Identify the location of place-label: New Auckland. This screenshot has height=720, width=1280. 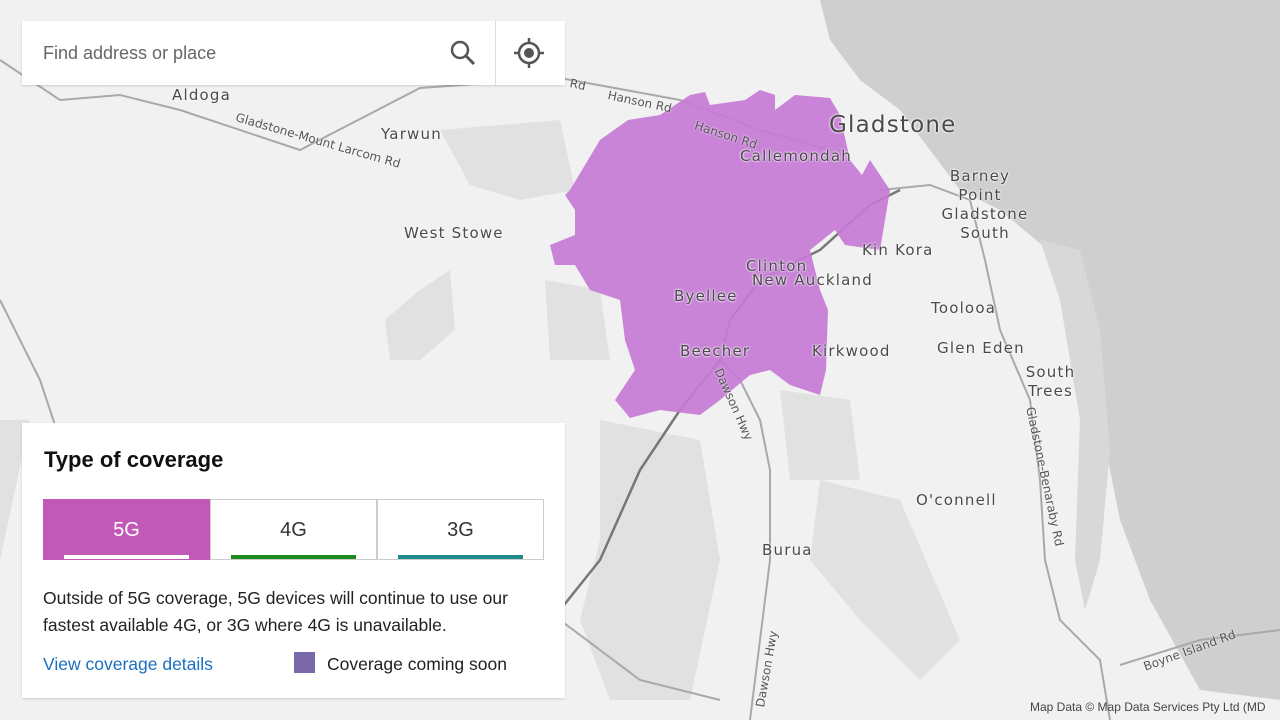
(812, 280).